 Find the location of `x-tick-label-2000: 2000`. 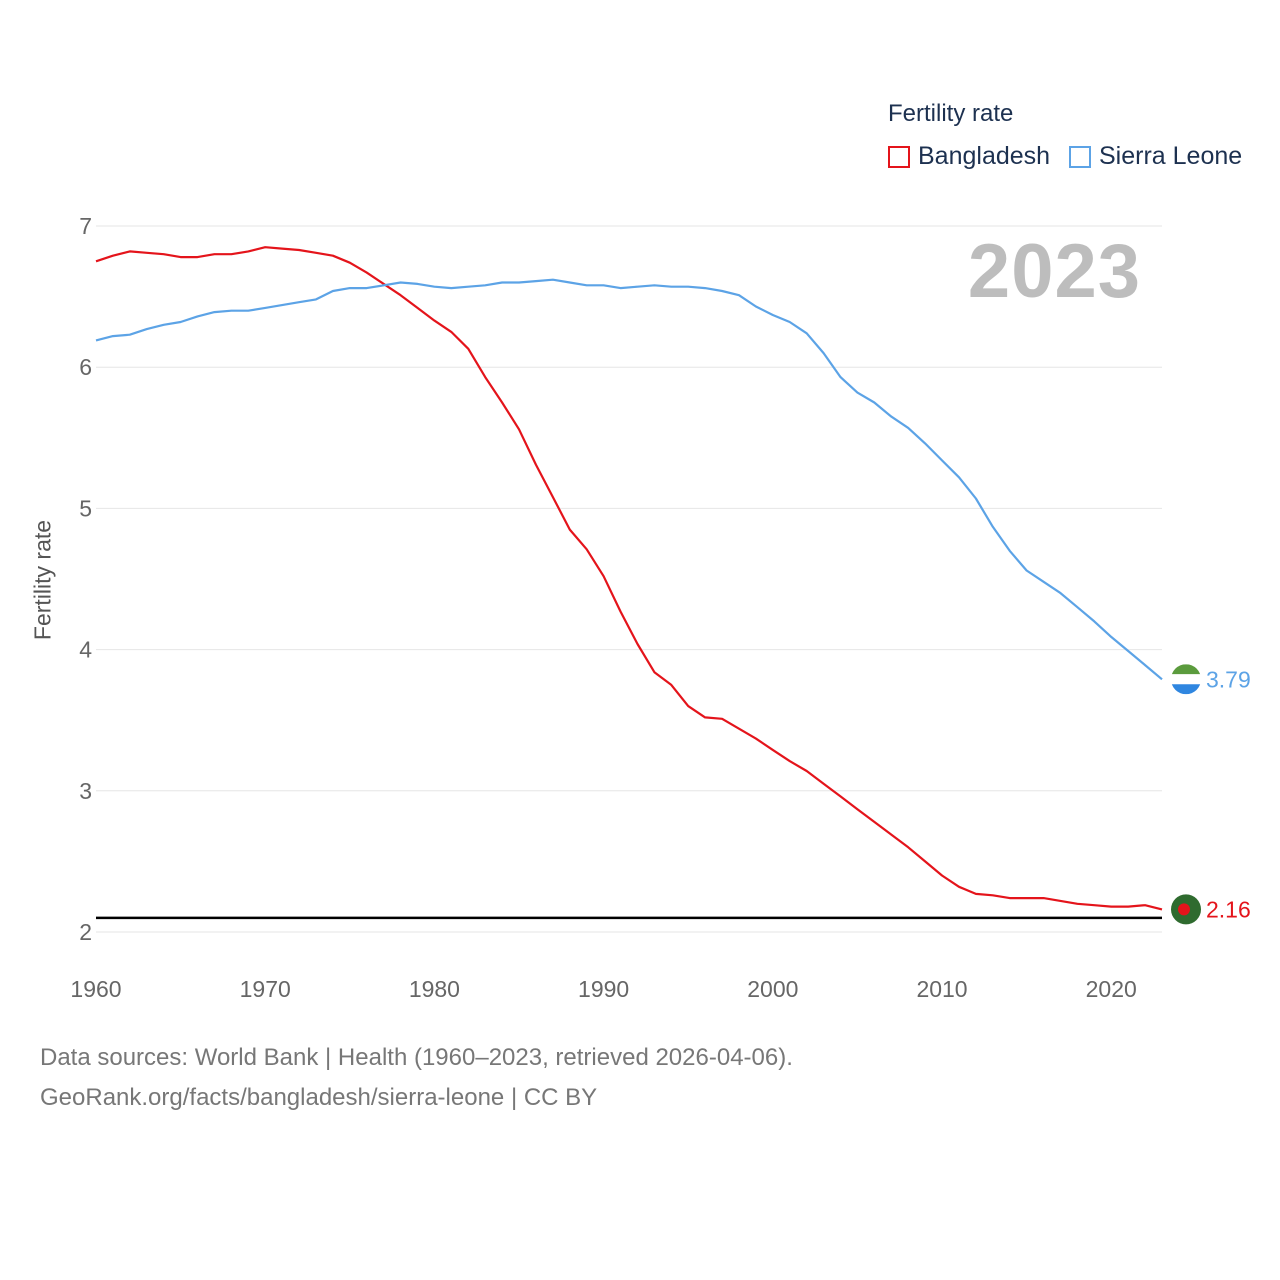

x-tick-label-2000: 2000 is located at coordinates (772, 989).